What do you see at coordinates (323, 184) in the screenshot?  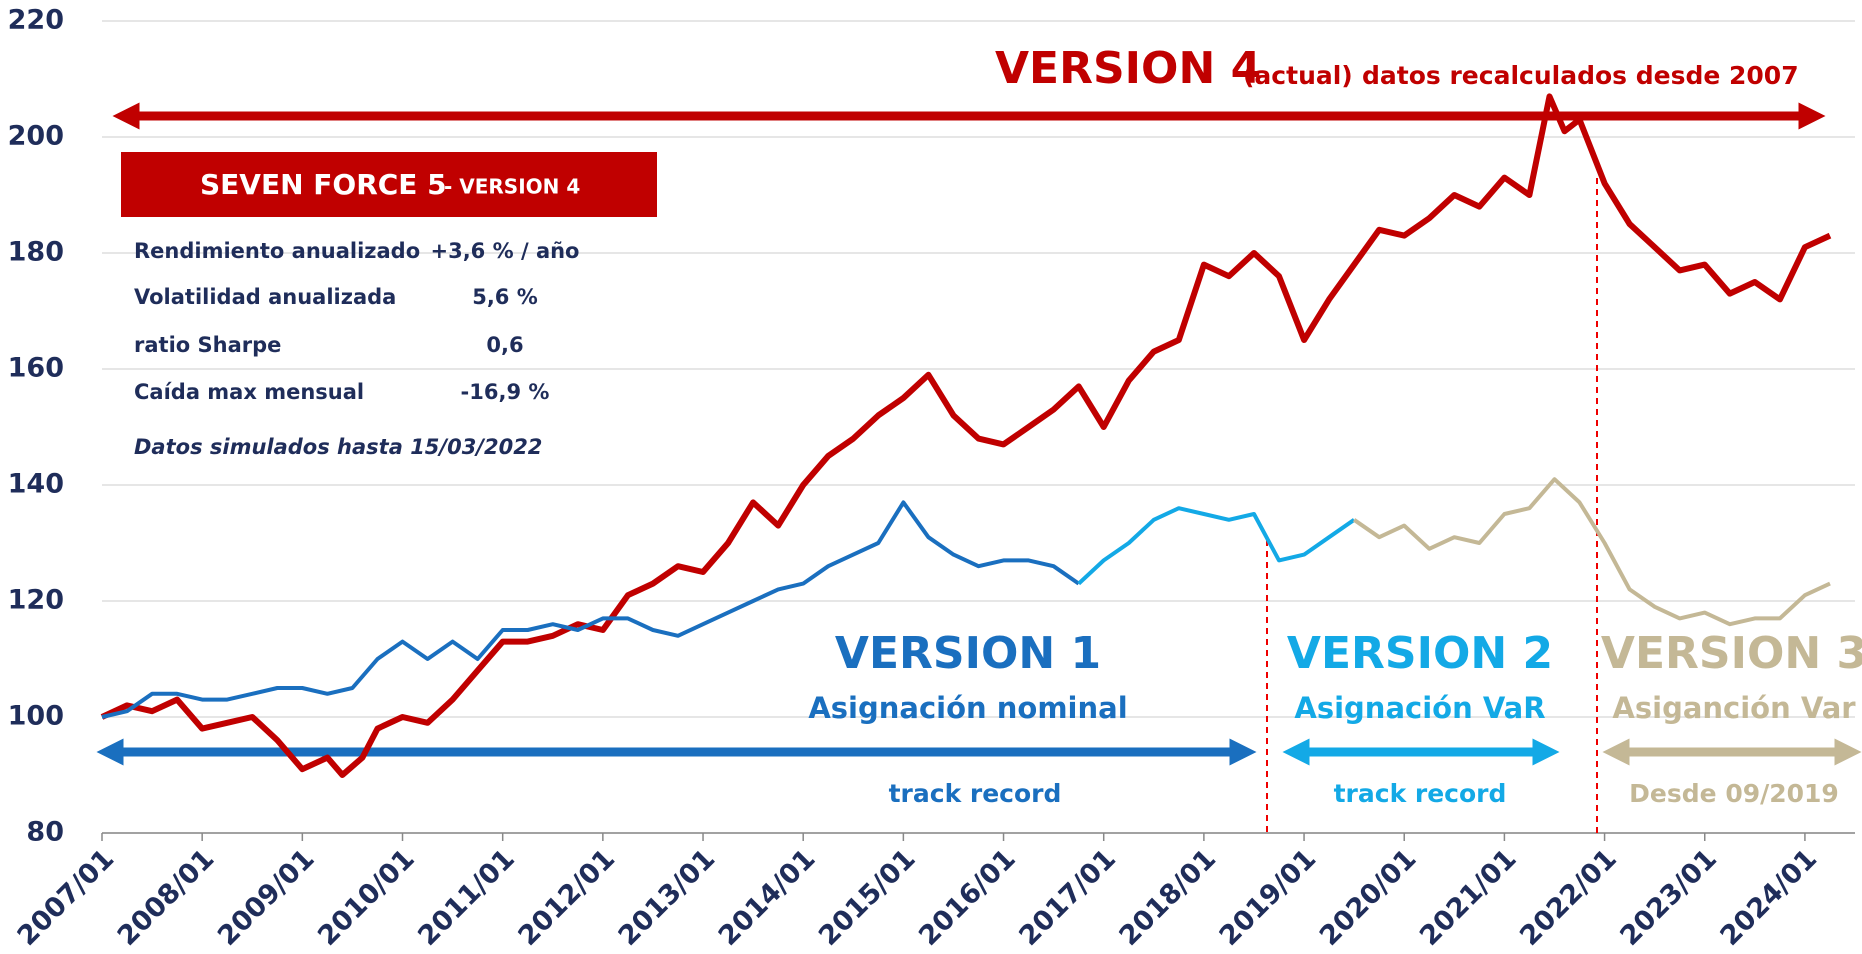 I see `box-title: SEVEN FORCE 5` at bounding box center [323, 184].